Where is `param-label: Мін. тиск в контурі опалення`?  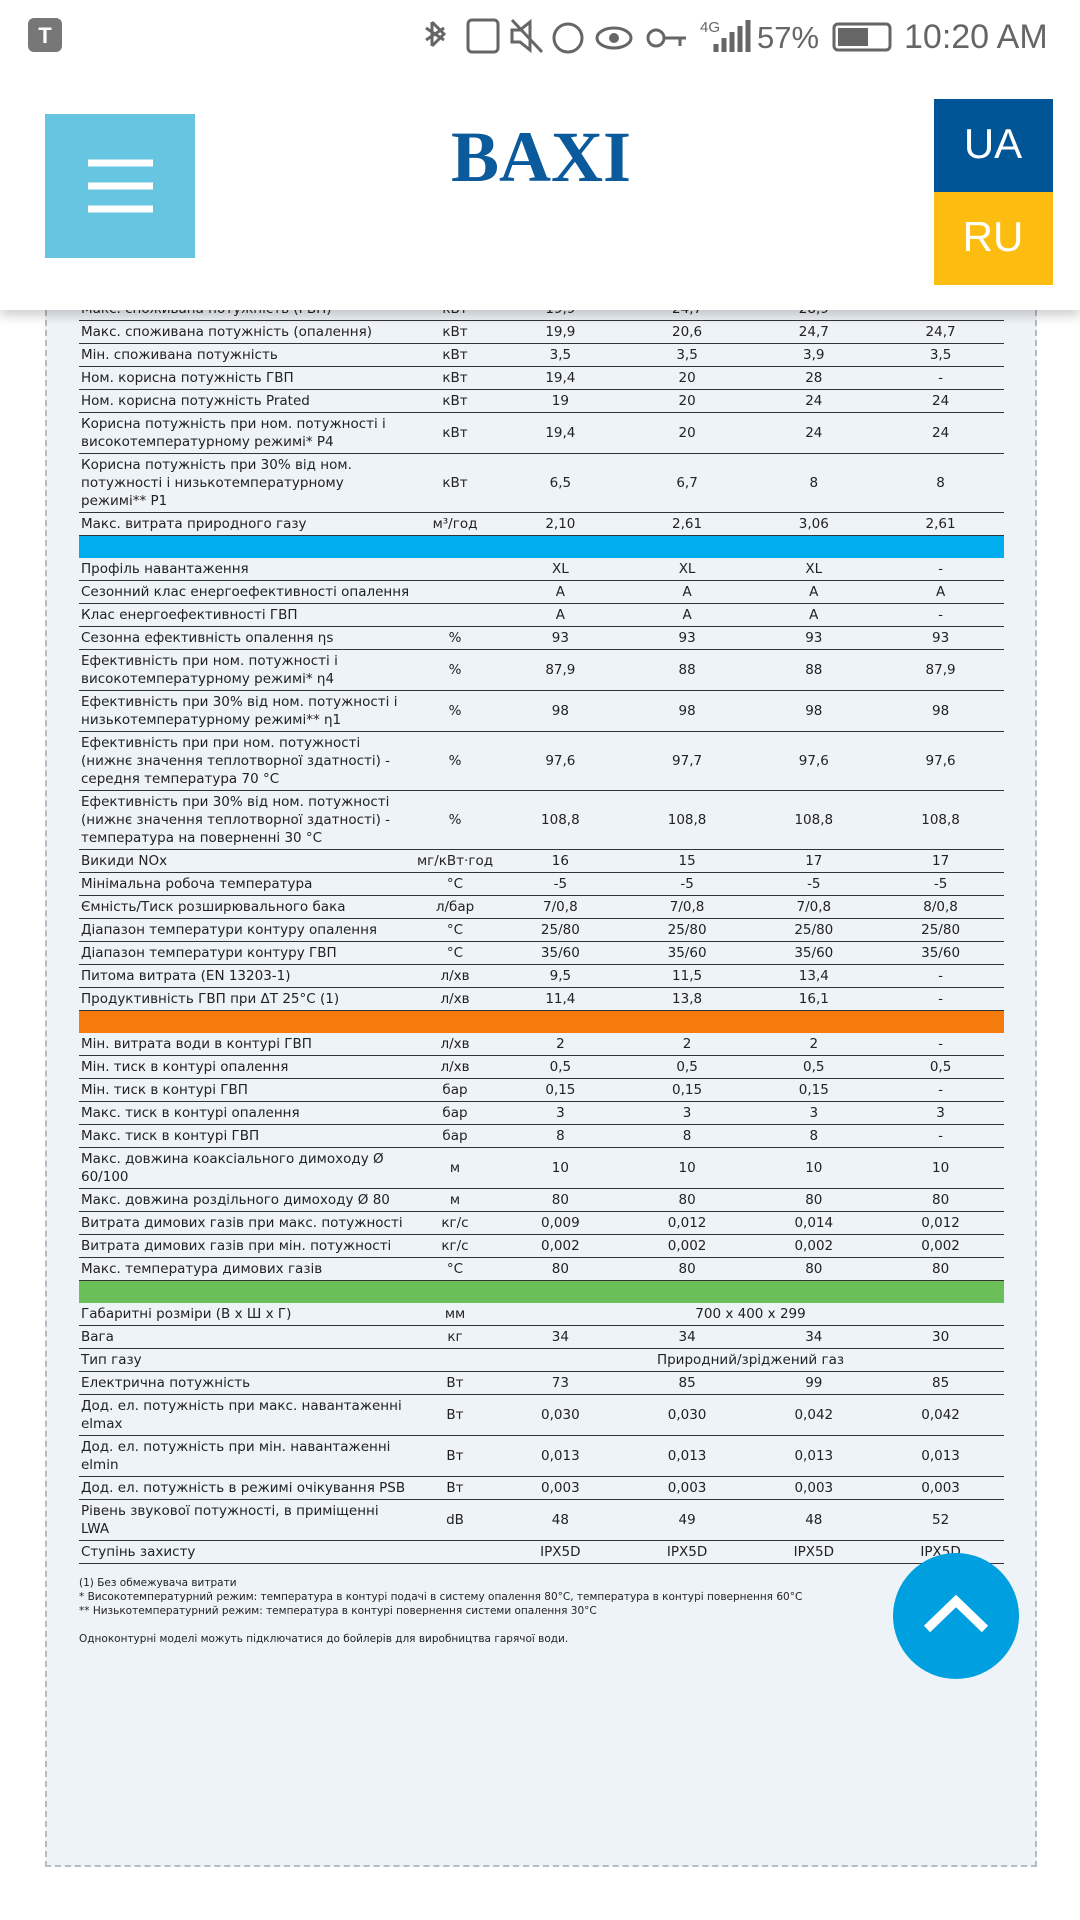 param-label: Мін. тиск в контурі опалення is located at coordinates (246, 1067).